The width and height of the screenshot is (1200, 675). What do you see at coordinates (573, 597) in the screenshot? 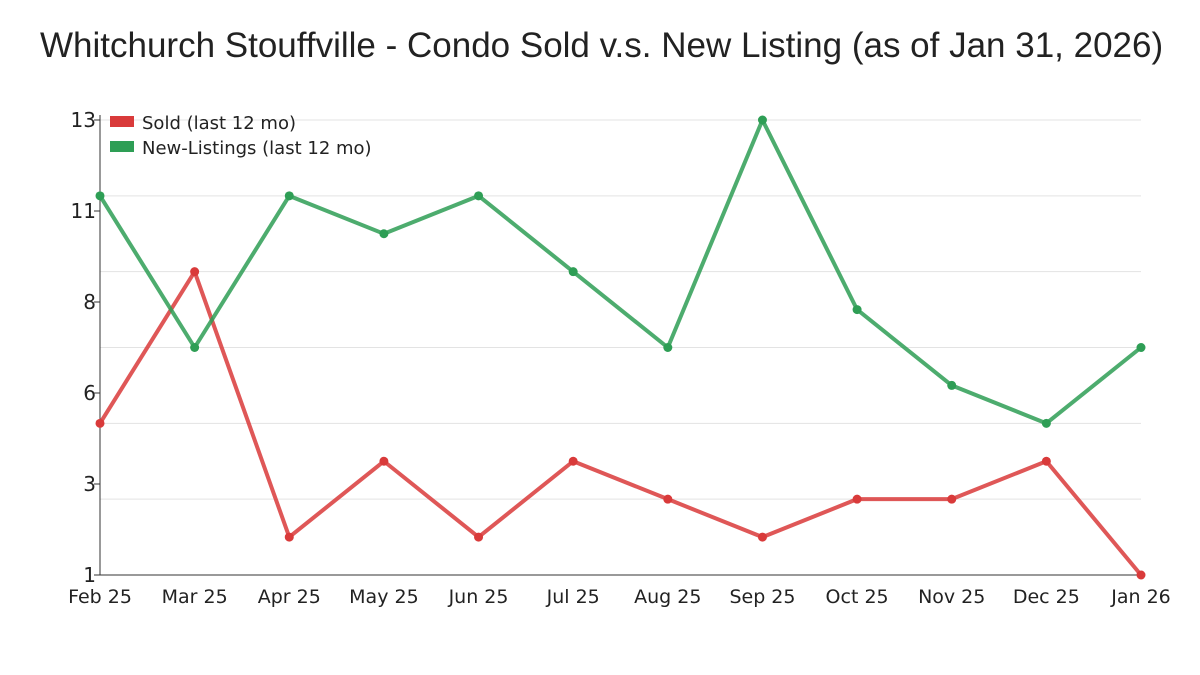
I see `x-tick-label: Jul 25` at bounding box center [573, 597].